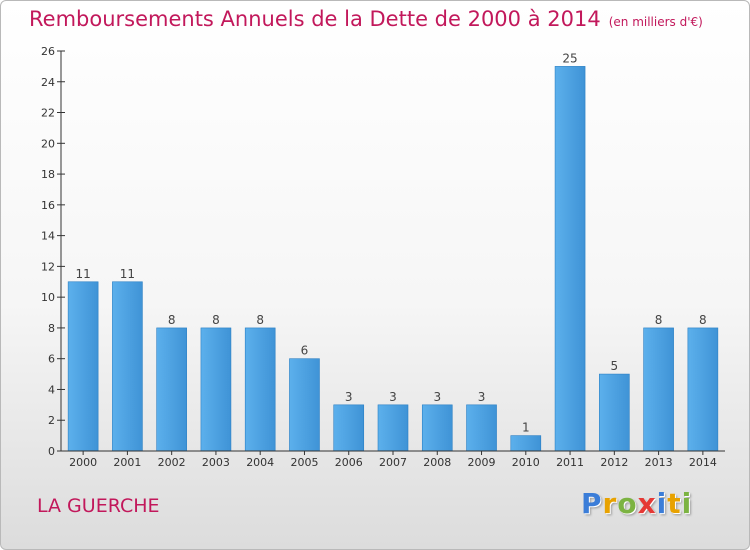 This screenshot has height=550, width=750. I want to click on bar-2005, so click(304, 405).